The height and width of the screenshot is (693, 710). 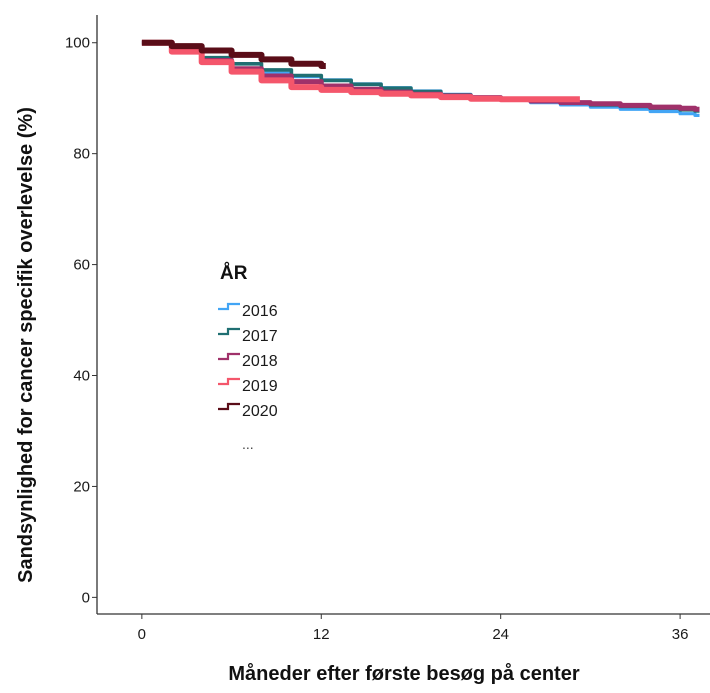 I want to click on legend-label-2020: 2020, so click(x=260, y=411).